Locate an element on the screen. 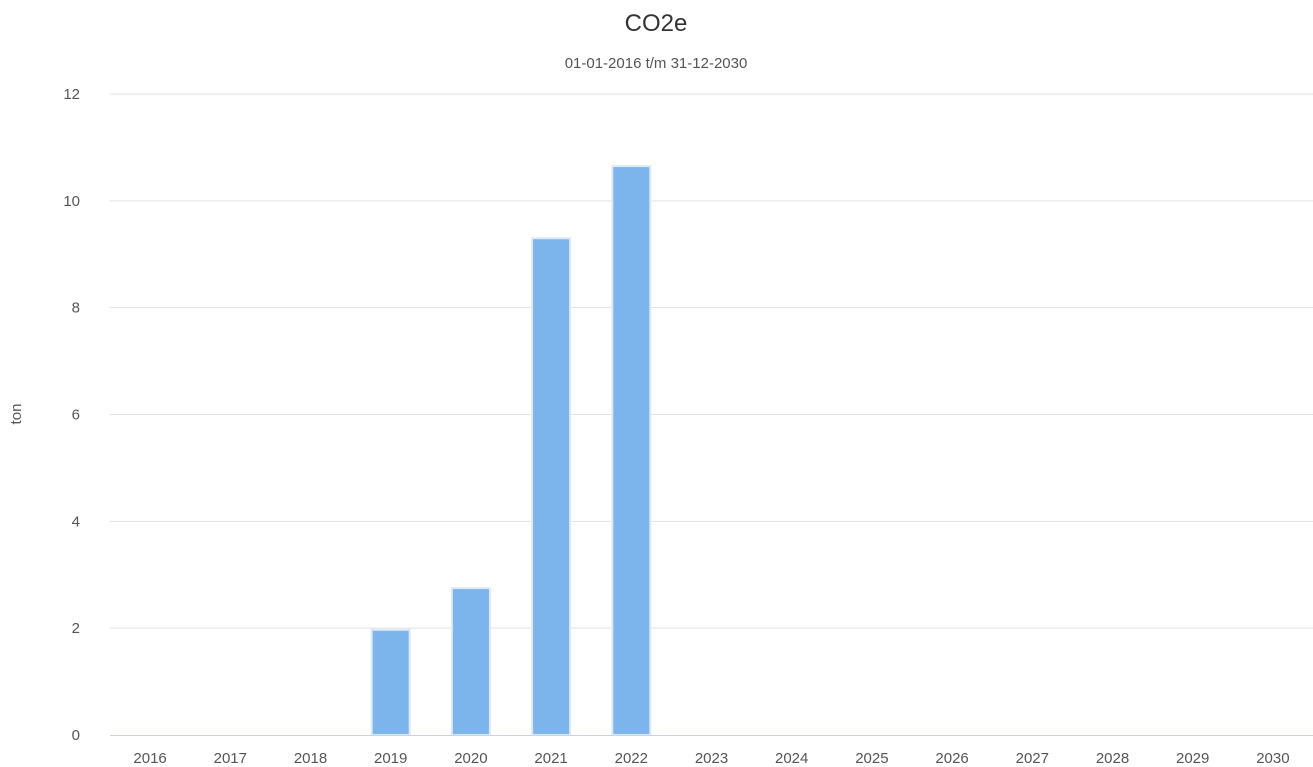  x-tick-label: 2023 is located at coordinates (711, 758).